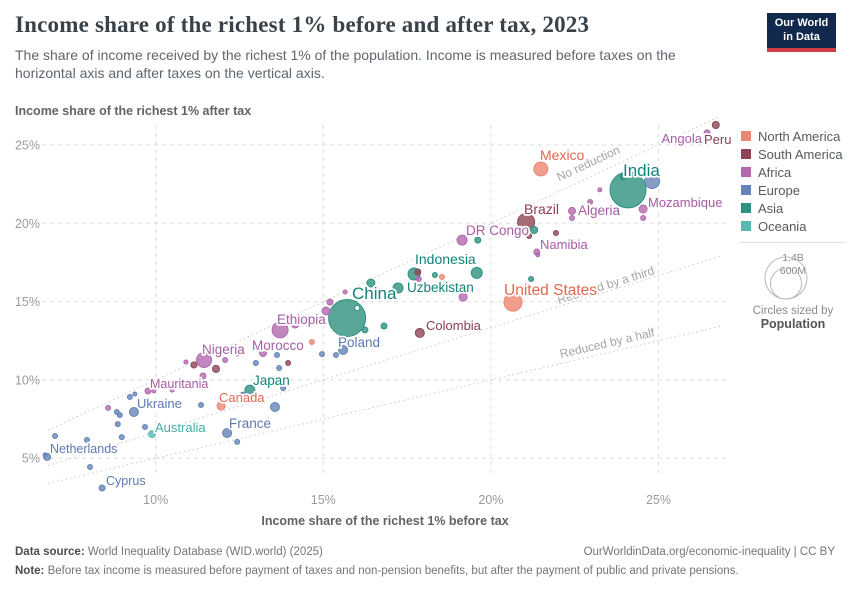 The height and width of the screenshot is (600, 850). What do you see at coordinates (83, 449) in the screenshot?
I see `country-label-netherlands: Netherlands` at bounding box center [83, 449].